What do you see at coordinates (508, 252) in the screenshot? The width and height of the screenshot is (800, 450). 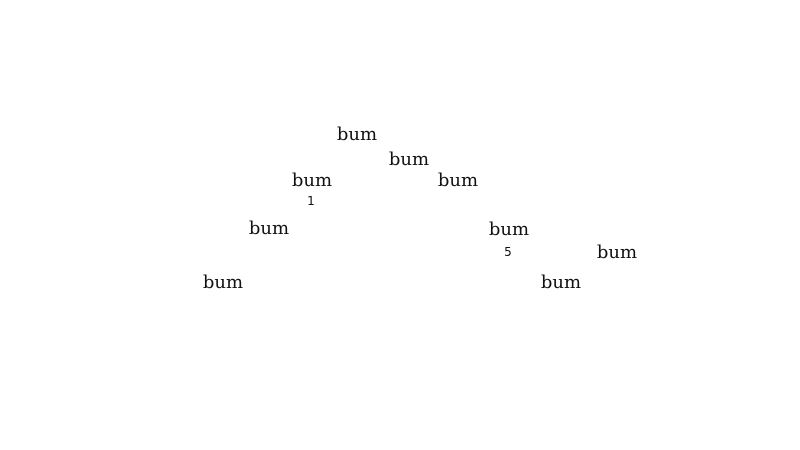 I see `index-label: 5` at bounding box center [508, 252].